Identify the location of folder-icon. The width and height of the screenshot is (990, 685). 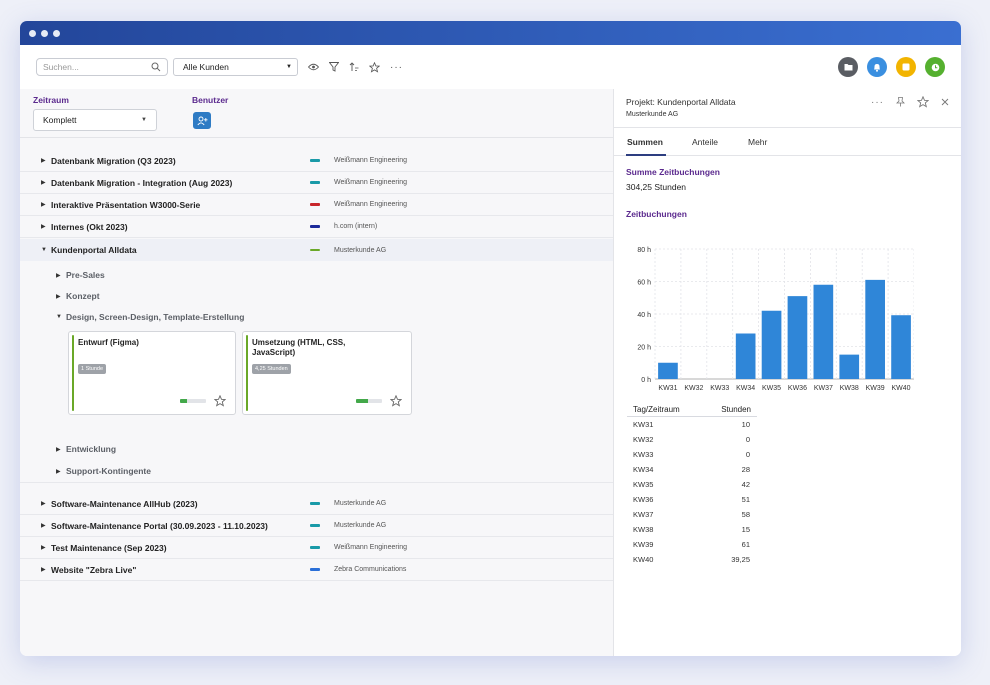
(848, 67).